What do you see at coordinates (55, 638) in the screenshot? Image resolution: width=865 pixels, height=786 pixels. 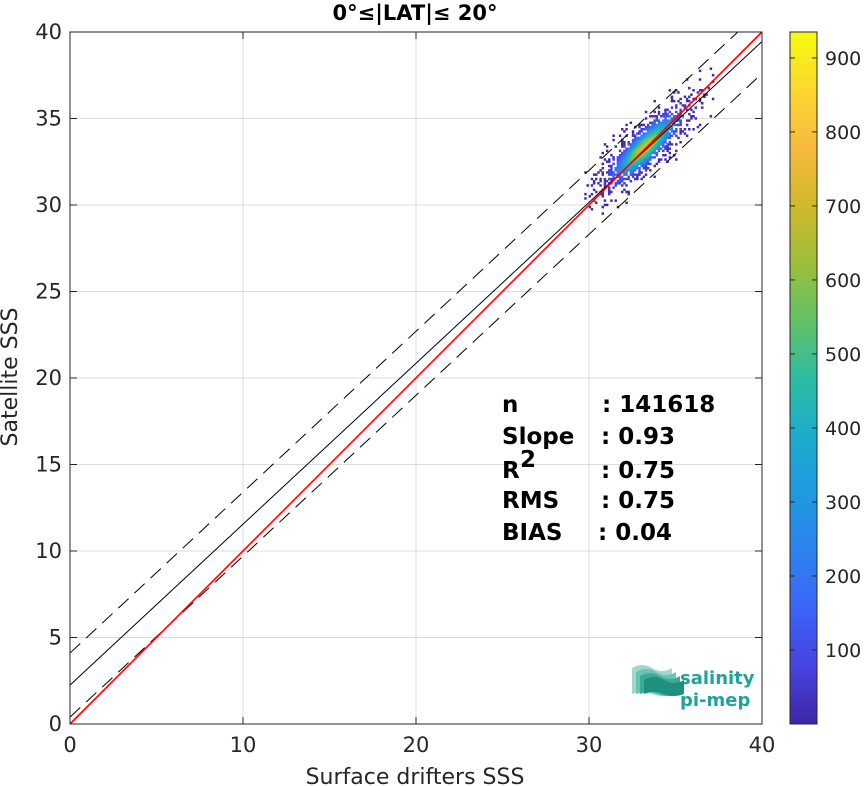 I see `y-tick-label: 5` at bounding box center [55, 638].